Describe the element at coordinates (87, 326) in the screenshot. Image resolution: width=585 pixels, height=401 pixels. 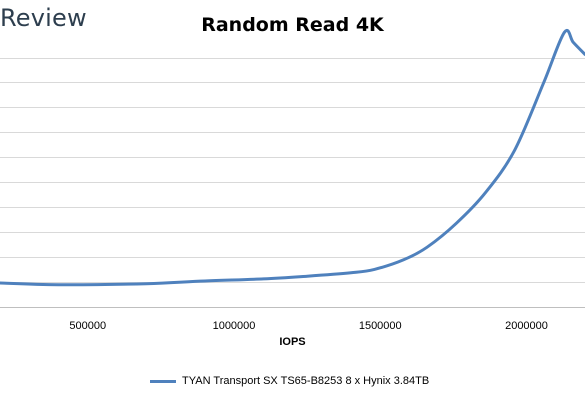
I see `x-tick-label: 500000` at that location.